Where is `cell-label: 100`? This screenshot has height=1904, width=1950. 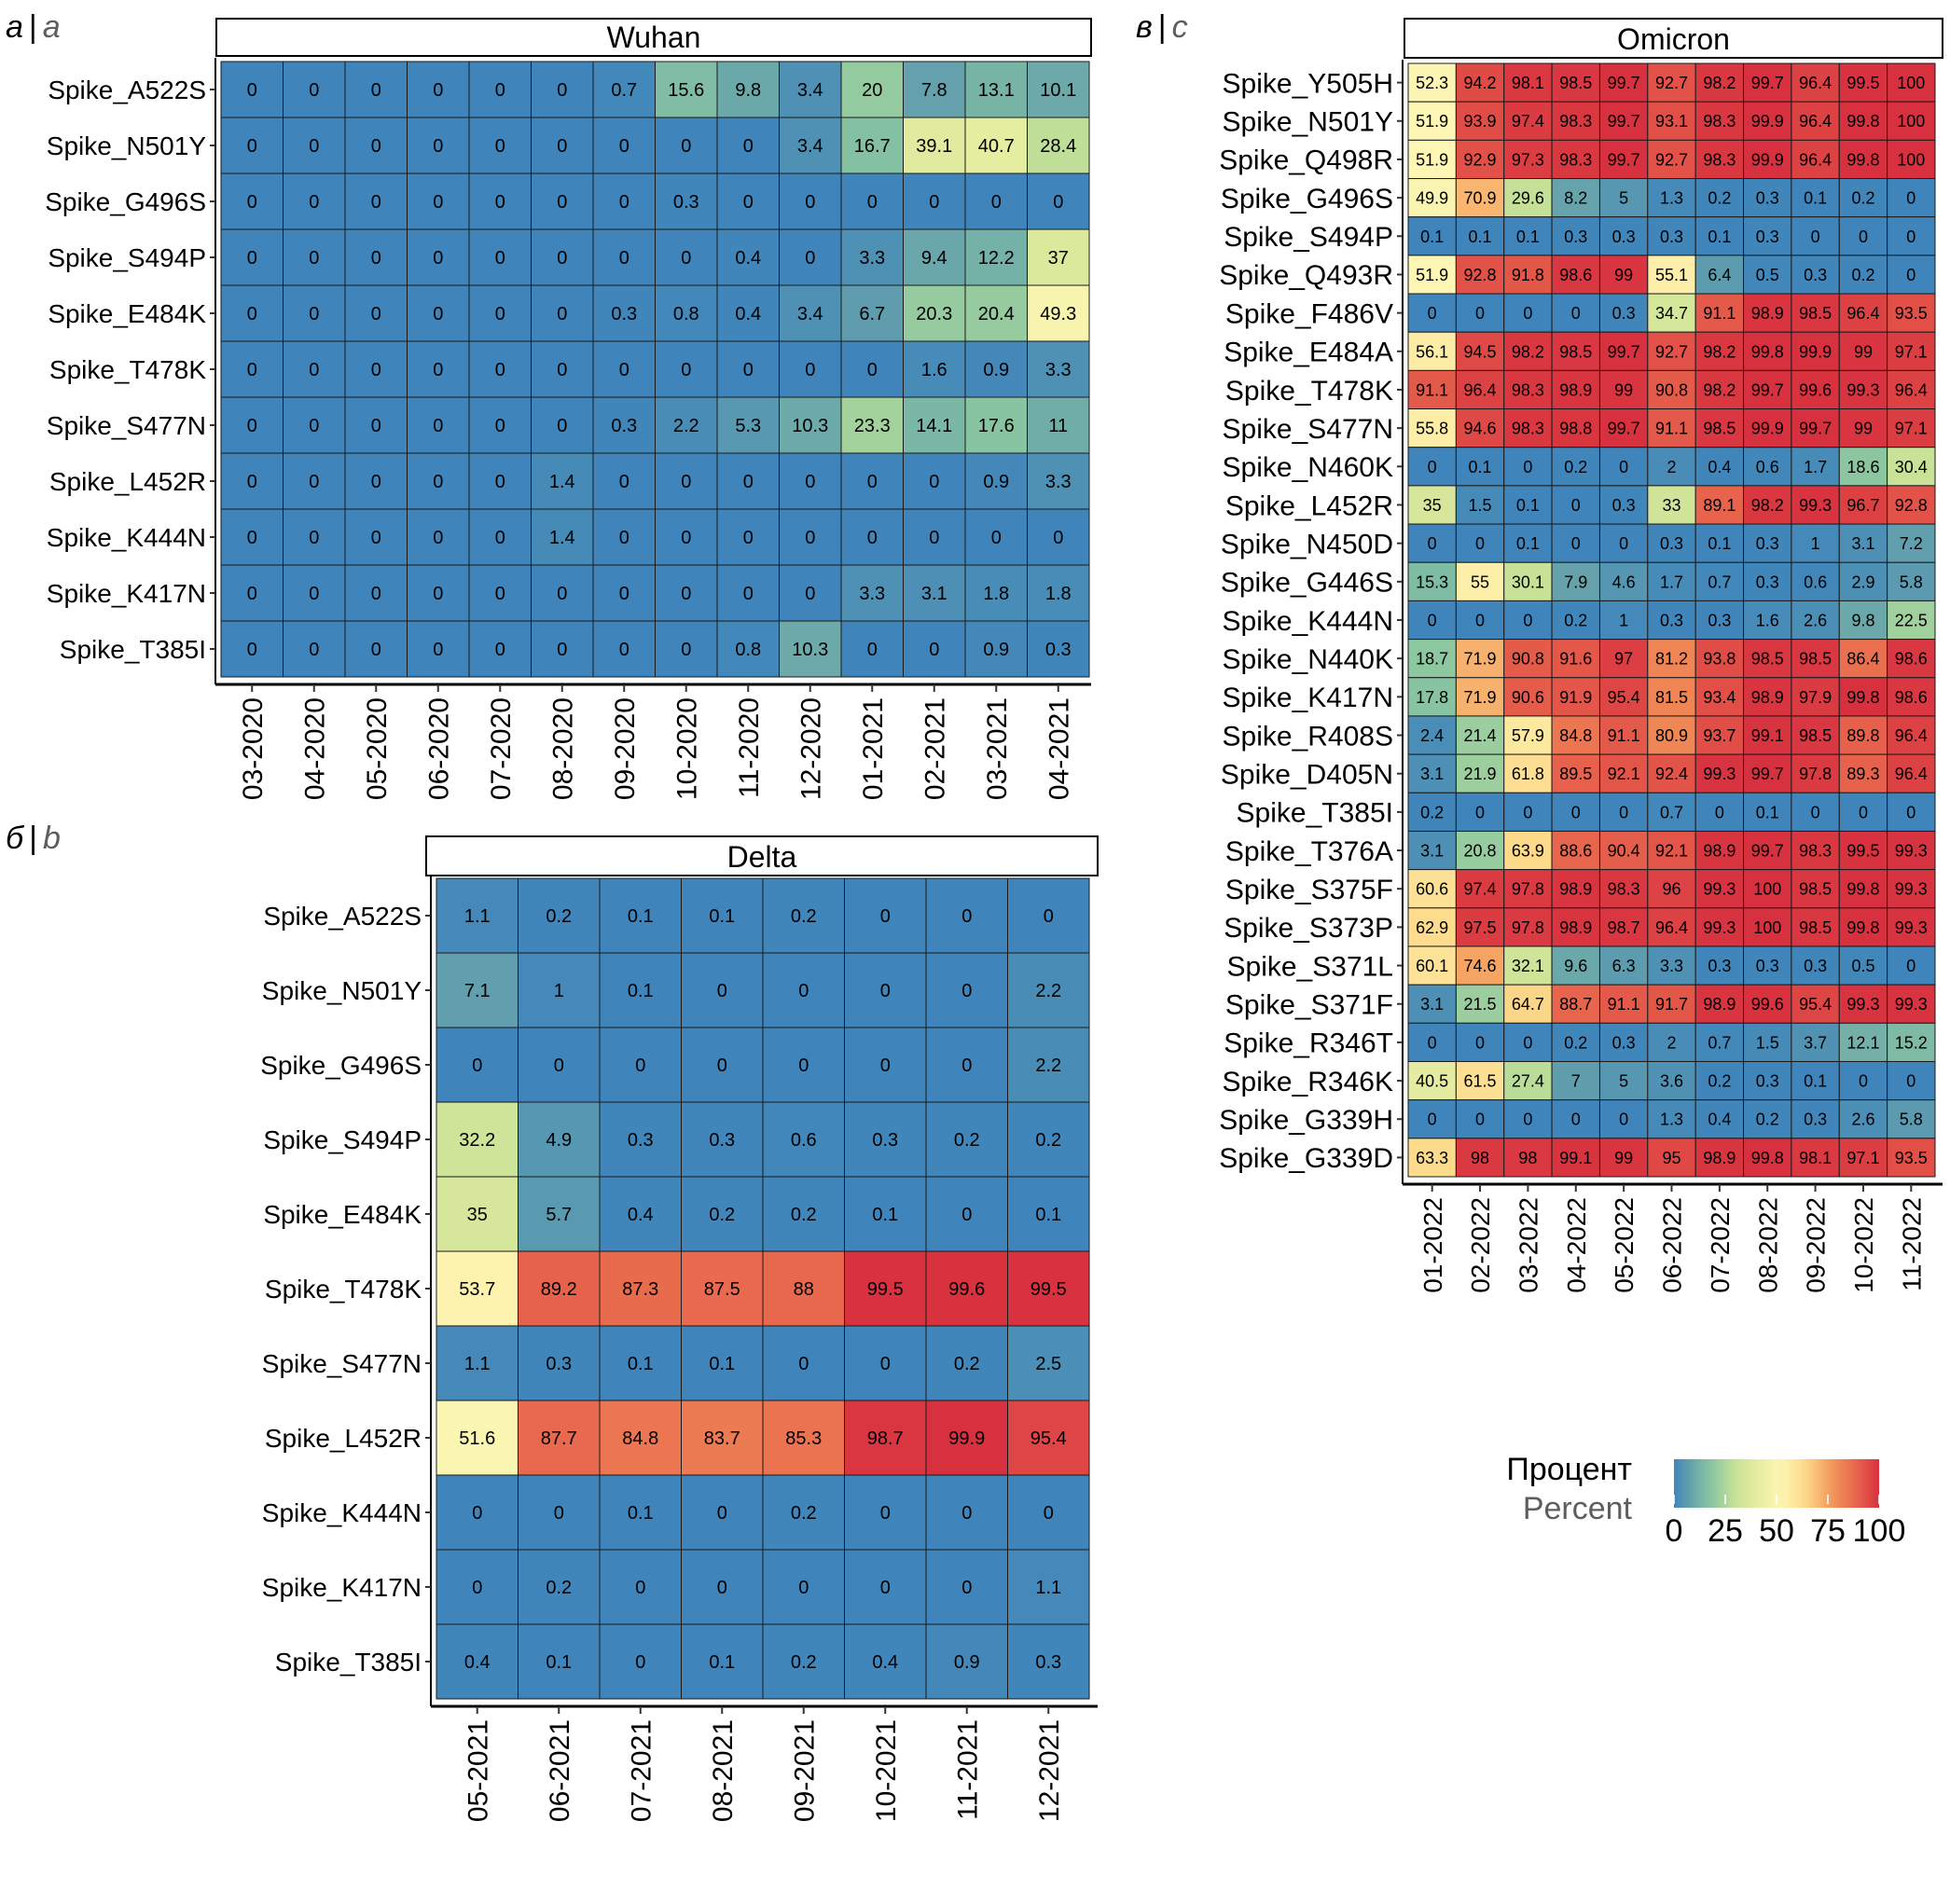 cell-label: 100 is located at coordinates (1767, 927).